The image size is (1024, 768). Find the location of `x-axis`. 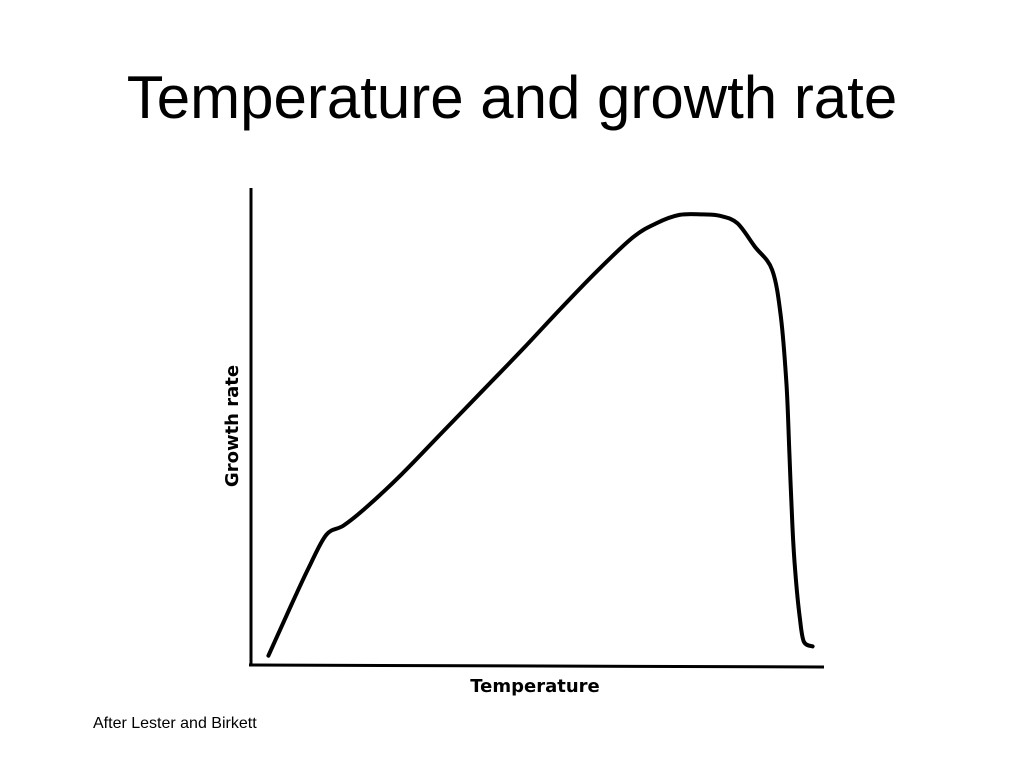

x-axis is located at coordinates (536, 666).